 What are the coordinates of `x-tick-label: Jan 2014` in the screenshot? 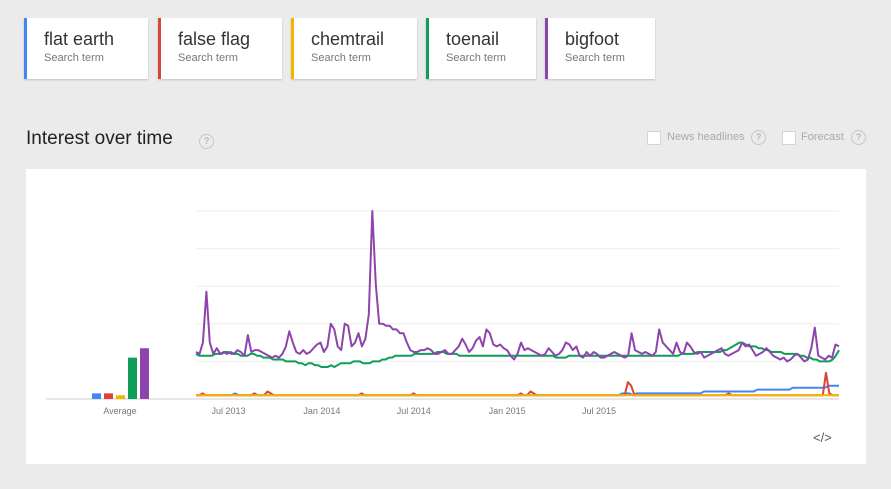 It's located at (321, 411).